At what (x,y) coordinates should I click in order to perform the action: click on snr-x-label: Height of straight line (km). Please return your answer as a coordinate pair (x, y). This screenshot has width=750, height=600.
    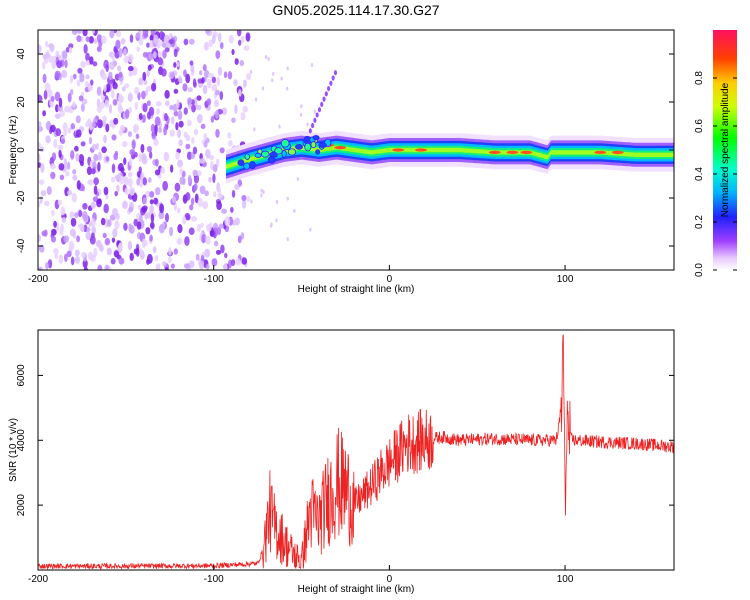
    Looking at the image, I should click on (356, 589).